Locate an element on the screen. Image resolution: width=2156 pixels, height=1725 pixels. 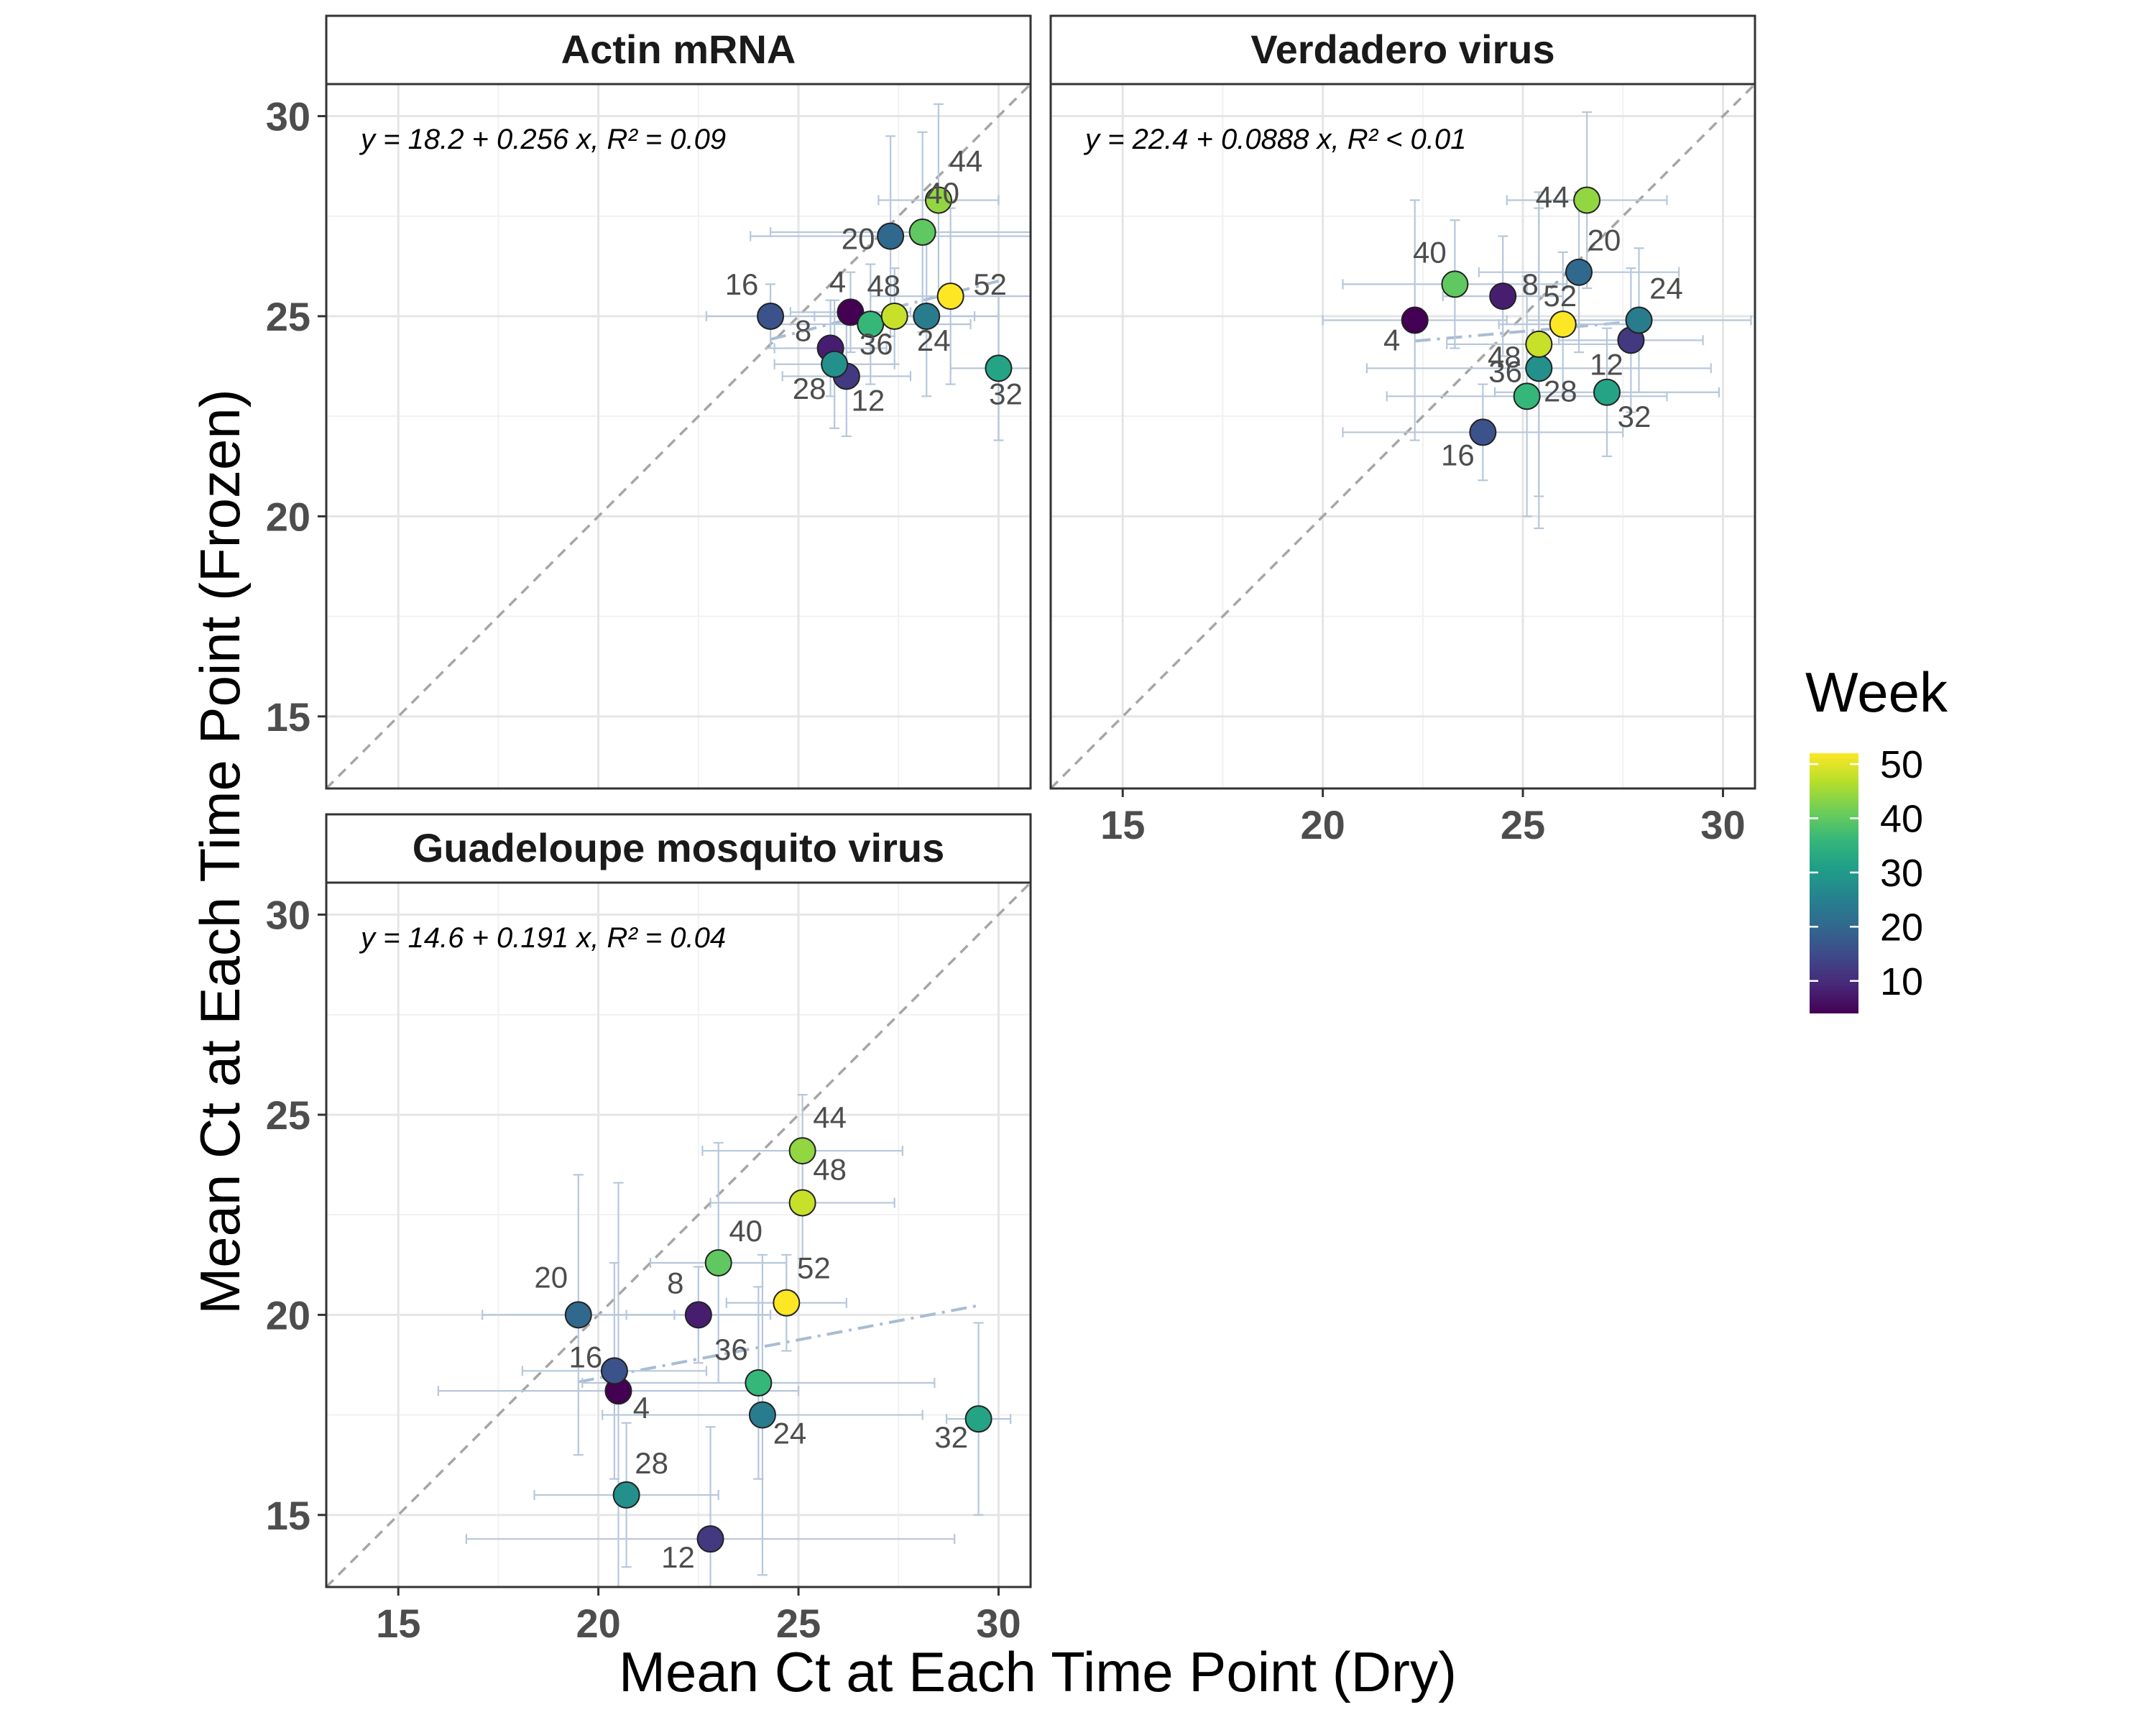
legend: Week 10 20 30 40 50 is located at coordinates (1877, 837).